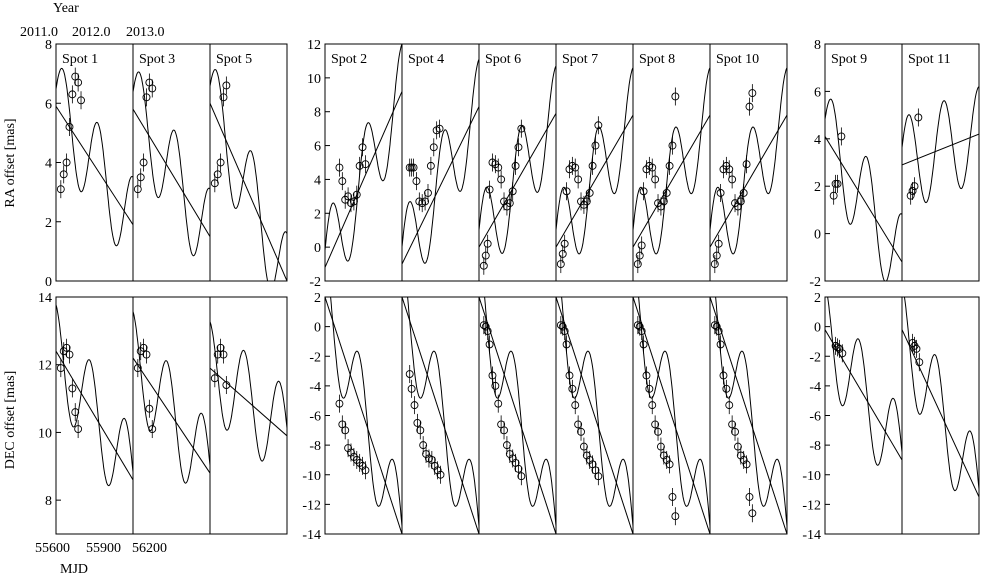 The image size is (981, 578). I want to click on spot-1-dec-data-point, so click(66, 347).